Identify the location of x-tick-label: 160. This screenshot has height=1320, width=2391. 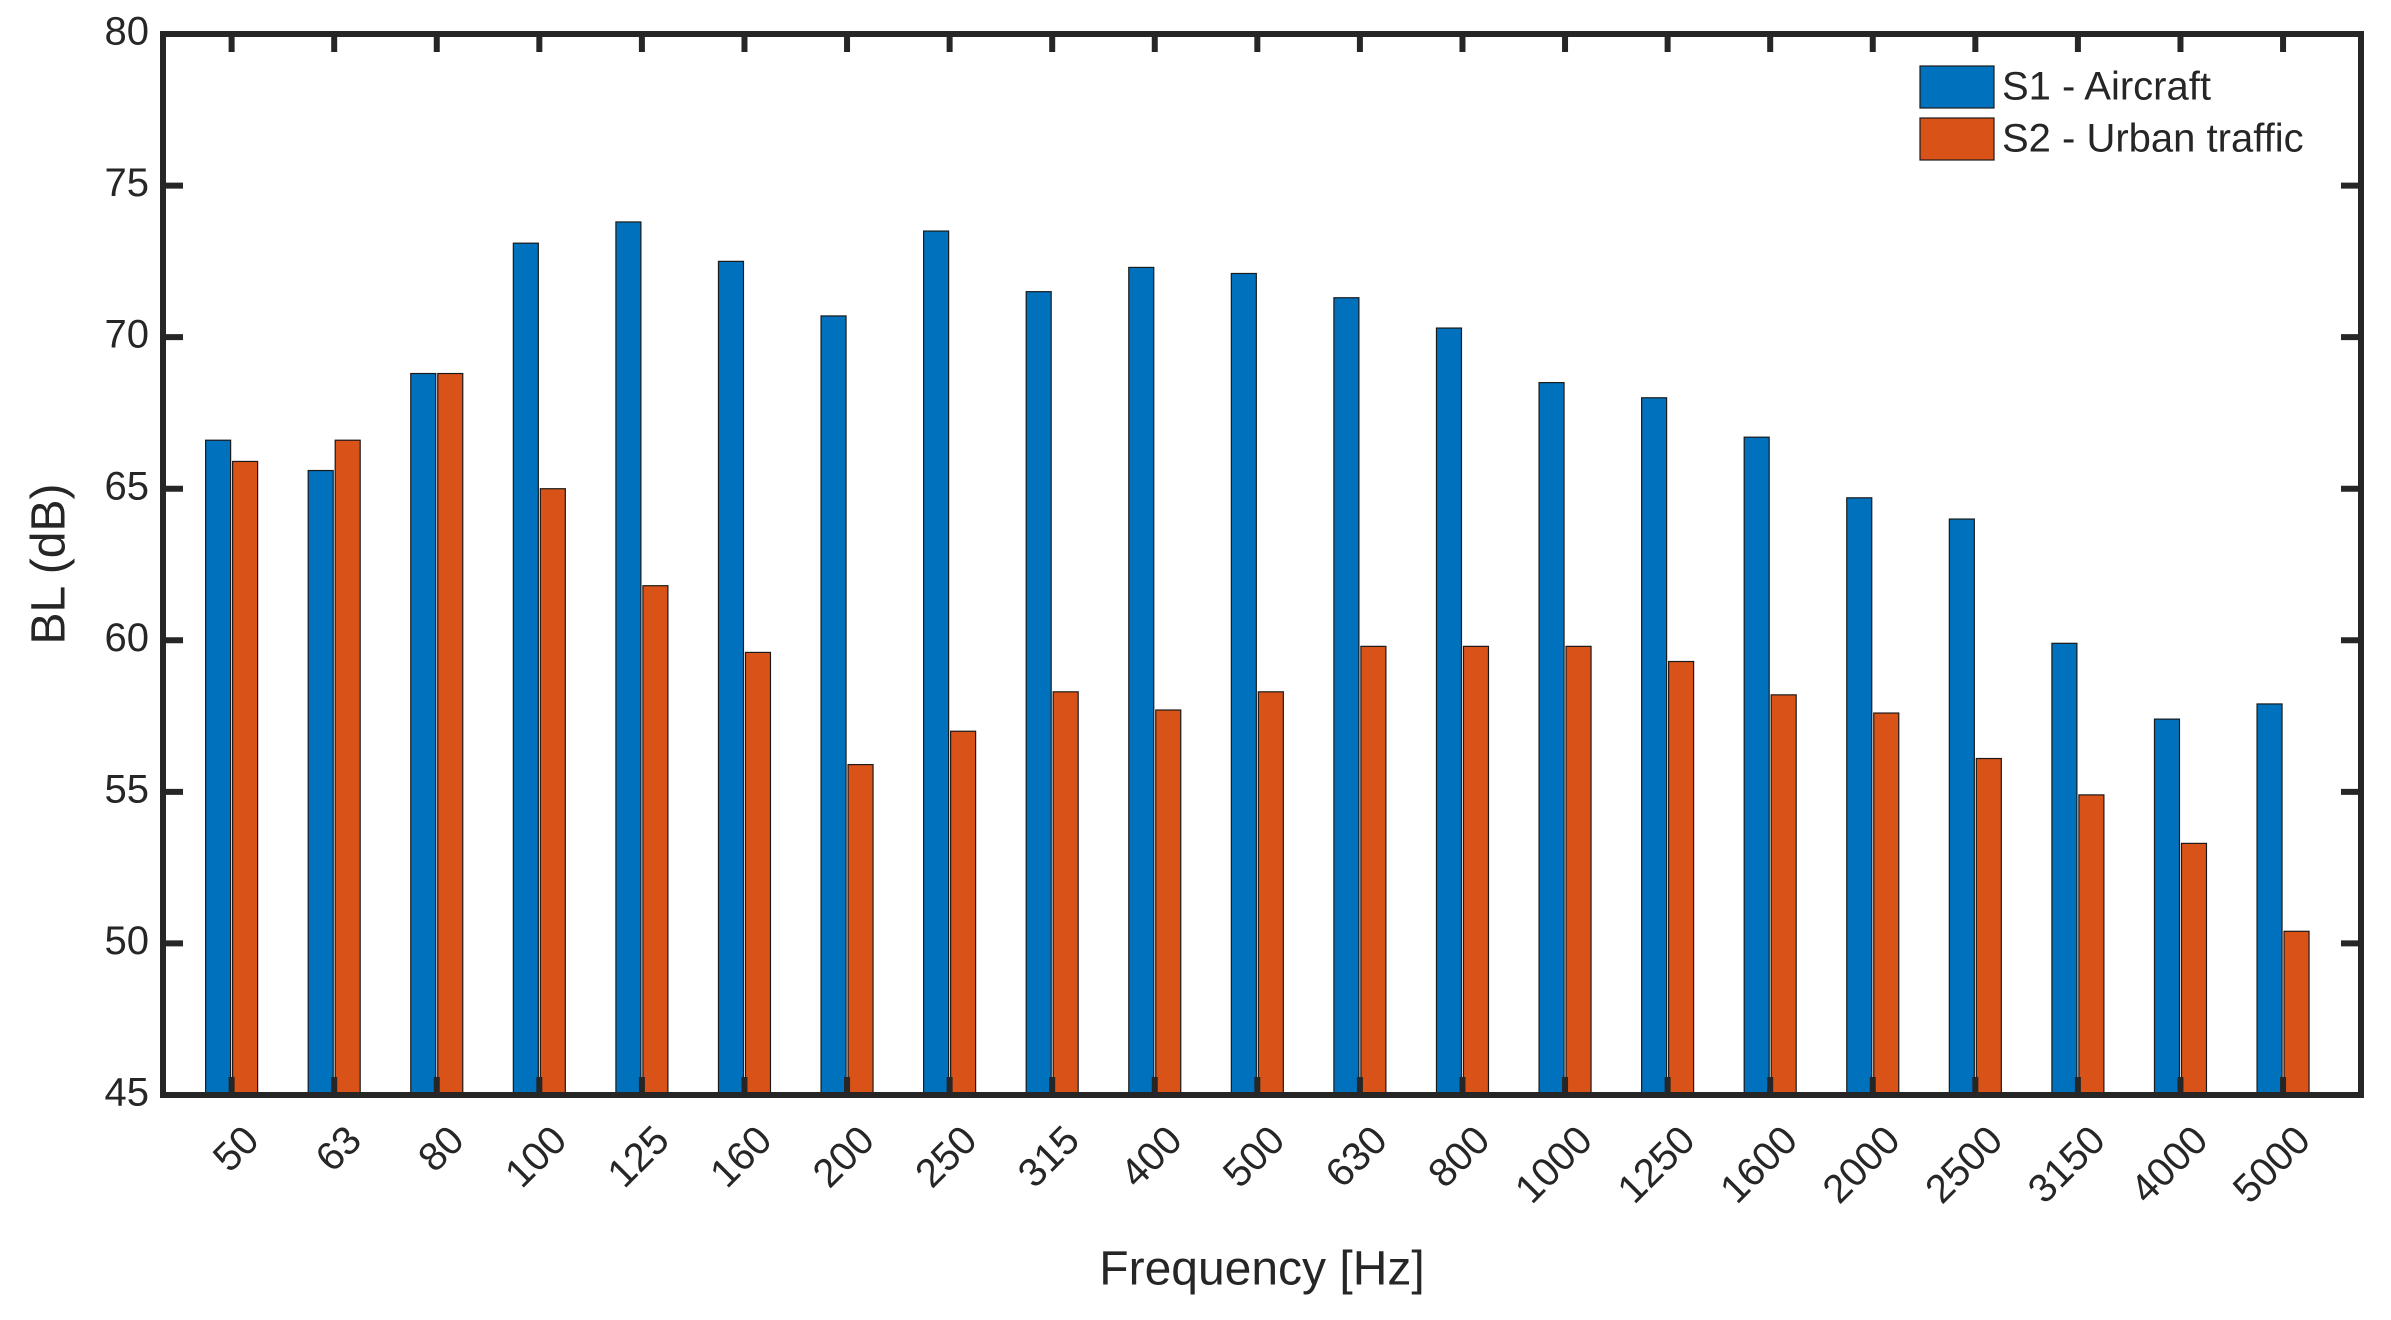
(741, 1157).